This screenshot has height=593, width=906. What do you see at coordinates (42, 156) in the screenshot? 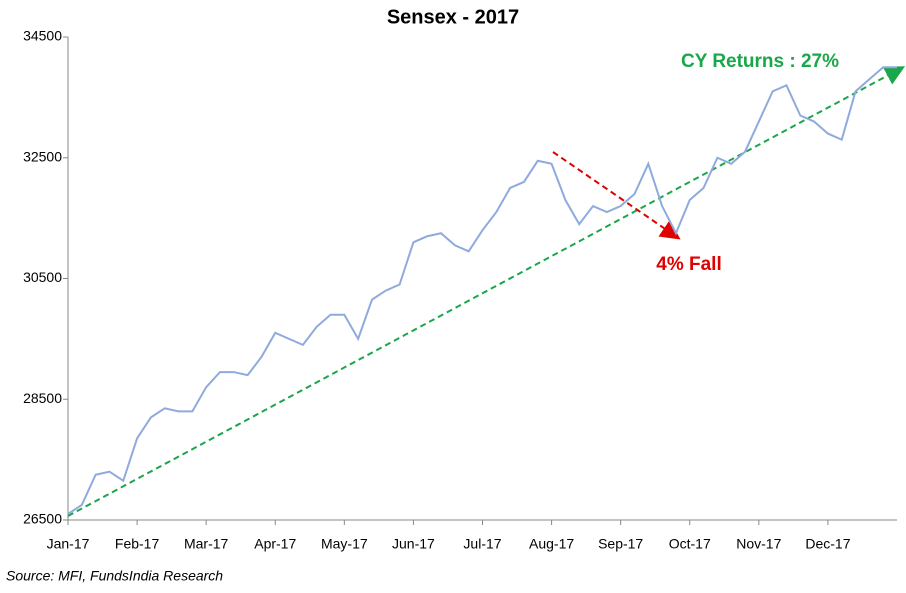
I see `y-tick-label: 32500` at bounding box center [42, 156].